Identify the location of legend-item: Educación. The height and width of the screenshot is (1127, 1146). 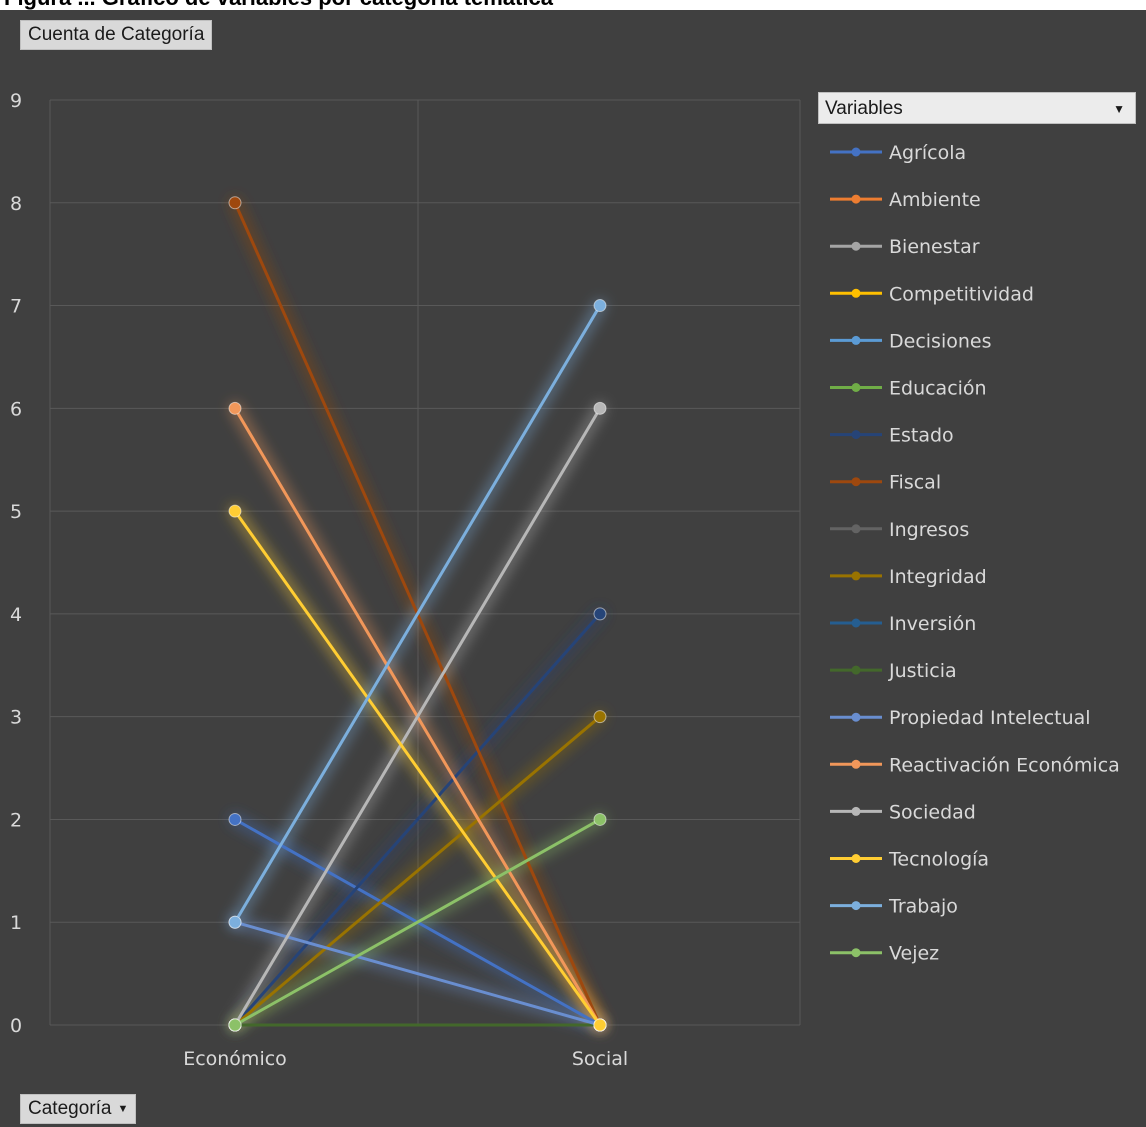
(908, 389).